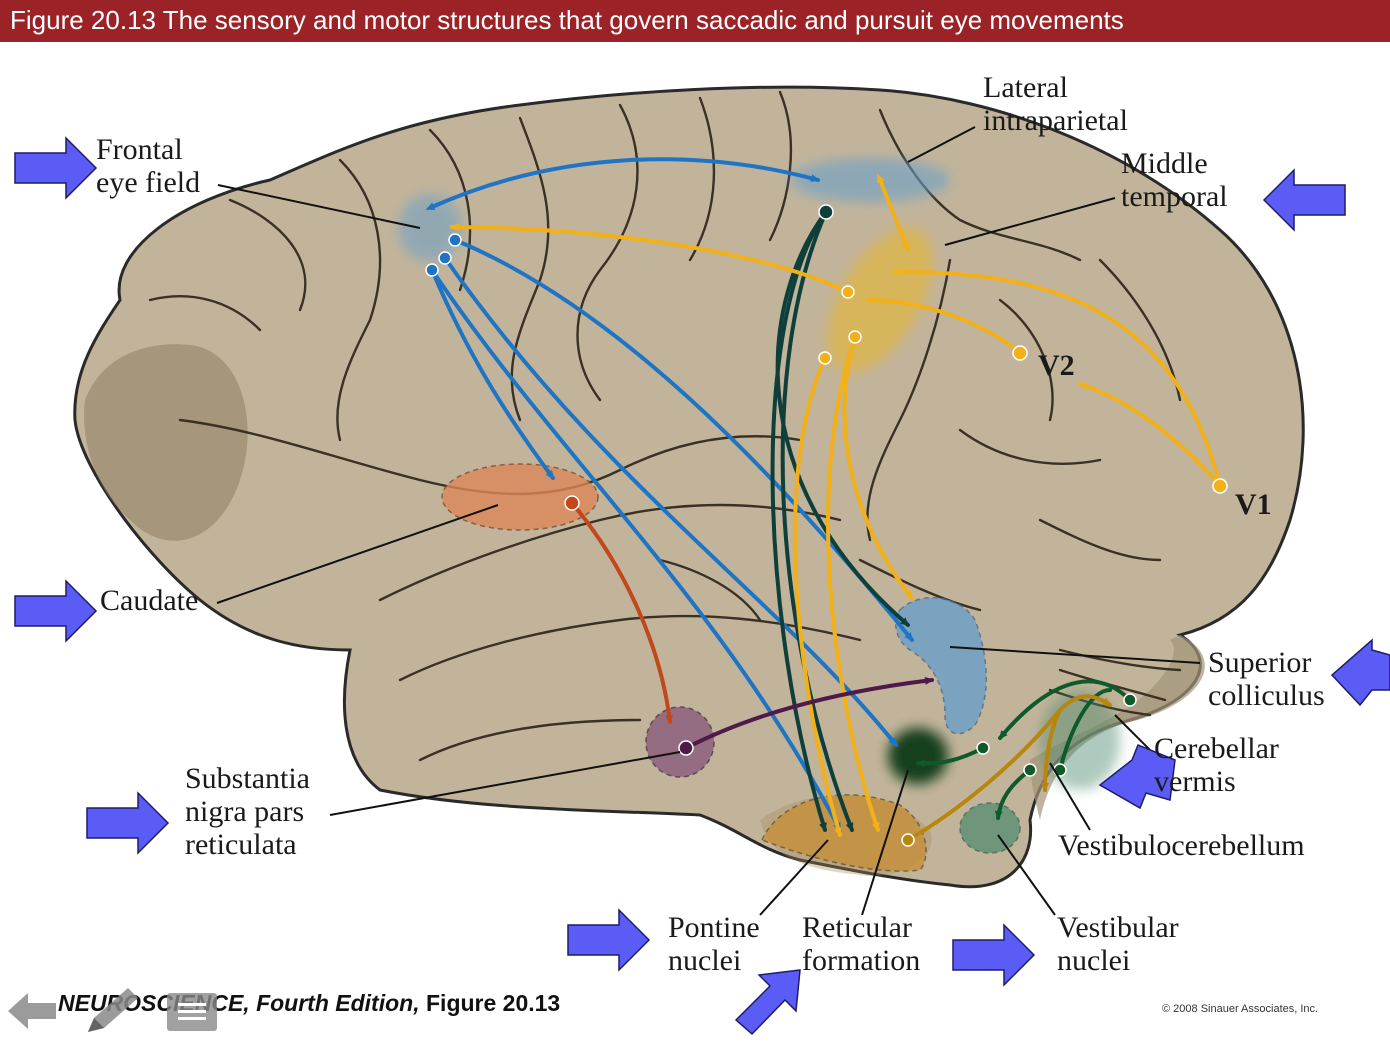  Describe the element at coordinates (893, 212) in the screenshot. I see `pathway-lip-mt` at that location.